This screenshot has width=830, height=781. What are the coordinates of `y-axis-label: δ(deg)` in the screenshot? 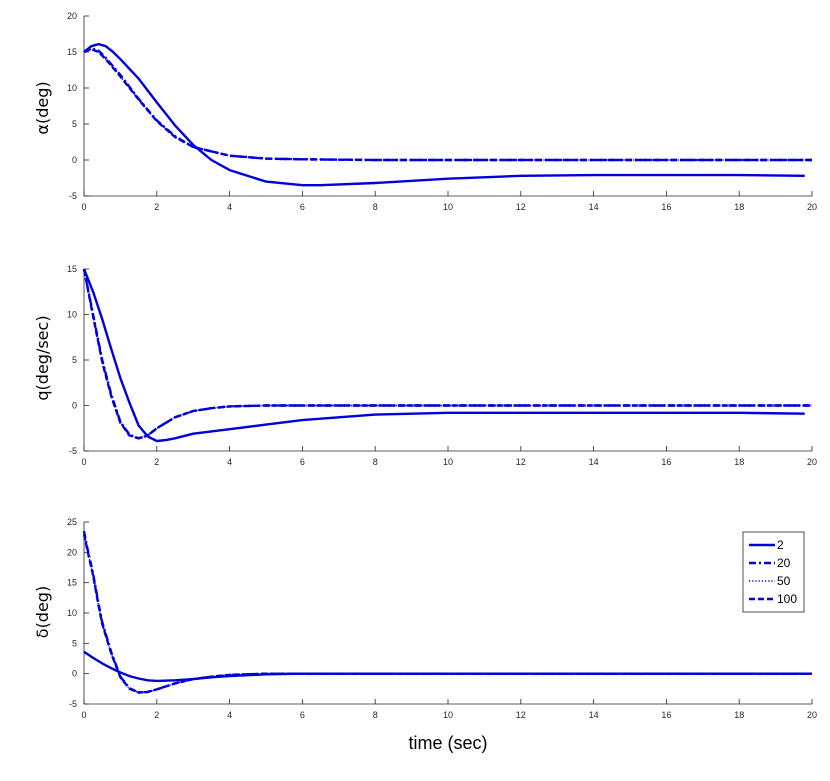 It's located at (42, 612).